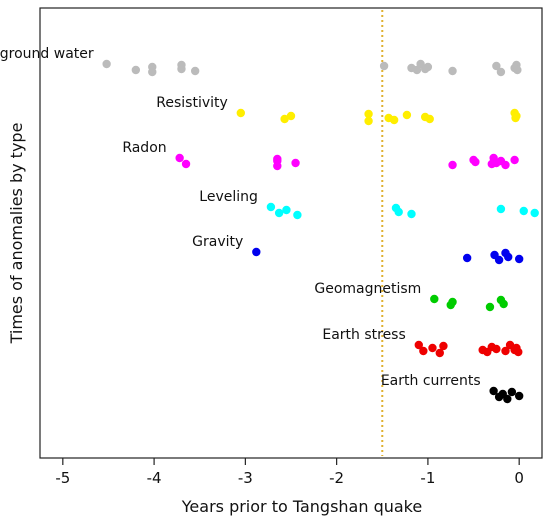 This screenshot has height=522, width=550. What do you see at coordinates (217, 242) in the screenshot?
I see `series-label: Gravity` at bounding box center [217, 242].